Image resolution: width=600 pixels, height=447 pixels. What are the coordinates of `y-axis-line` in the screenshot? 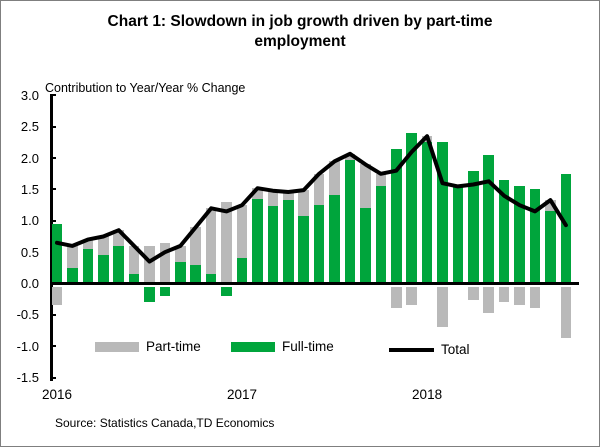 It's located at (51, 237).